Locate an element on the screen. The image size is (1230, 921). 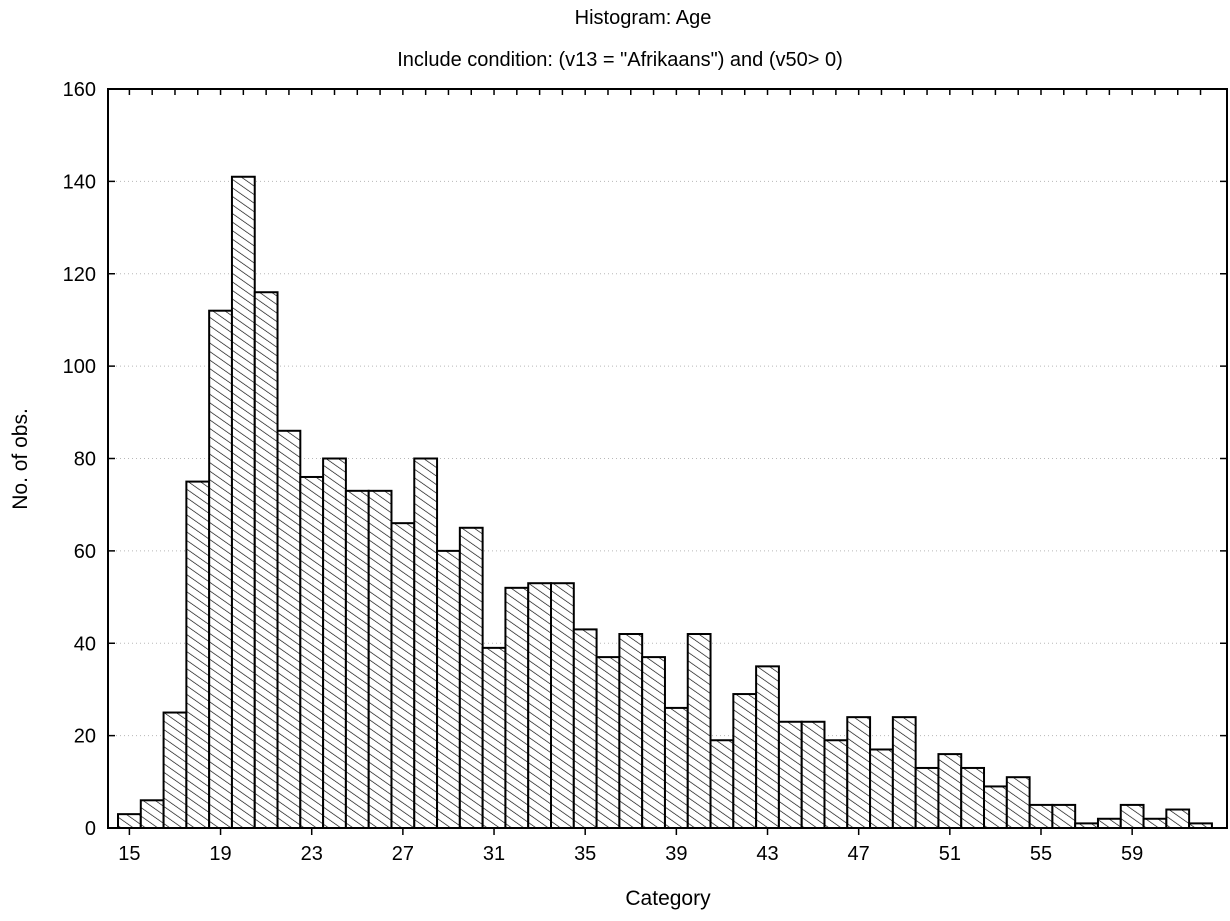
x-axis-label: Category is located at coordinates (668, 898).